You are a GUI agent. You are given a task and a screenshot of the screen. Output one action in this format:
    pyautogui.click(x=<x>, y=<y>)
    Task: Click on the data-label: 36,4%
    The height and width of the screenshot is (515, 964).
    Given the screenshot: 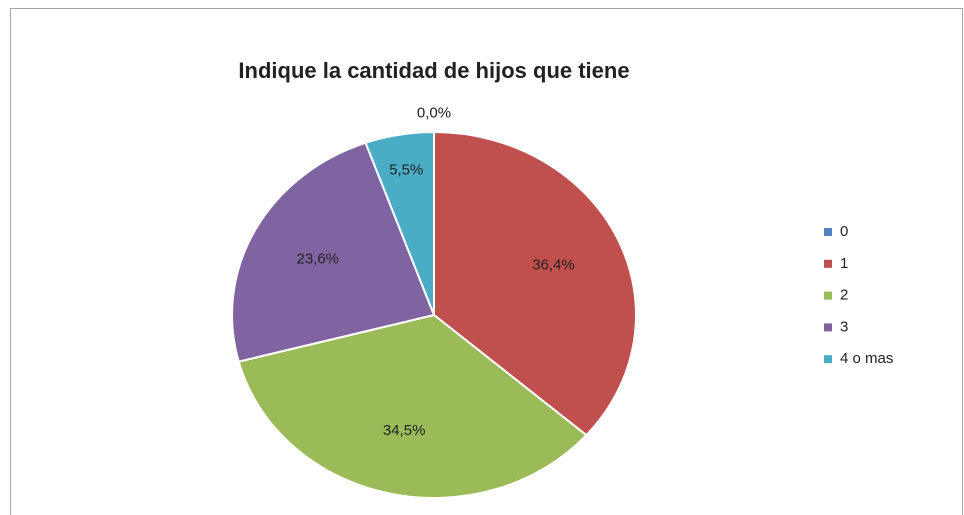 What is the action you would take?
    pyautogui.click(x=553, y=265)
    